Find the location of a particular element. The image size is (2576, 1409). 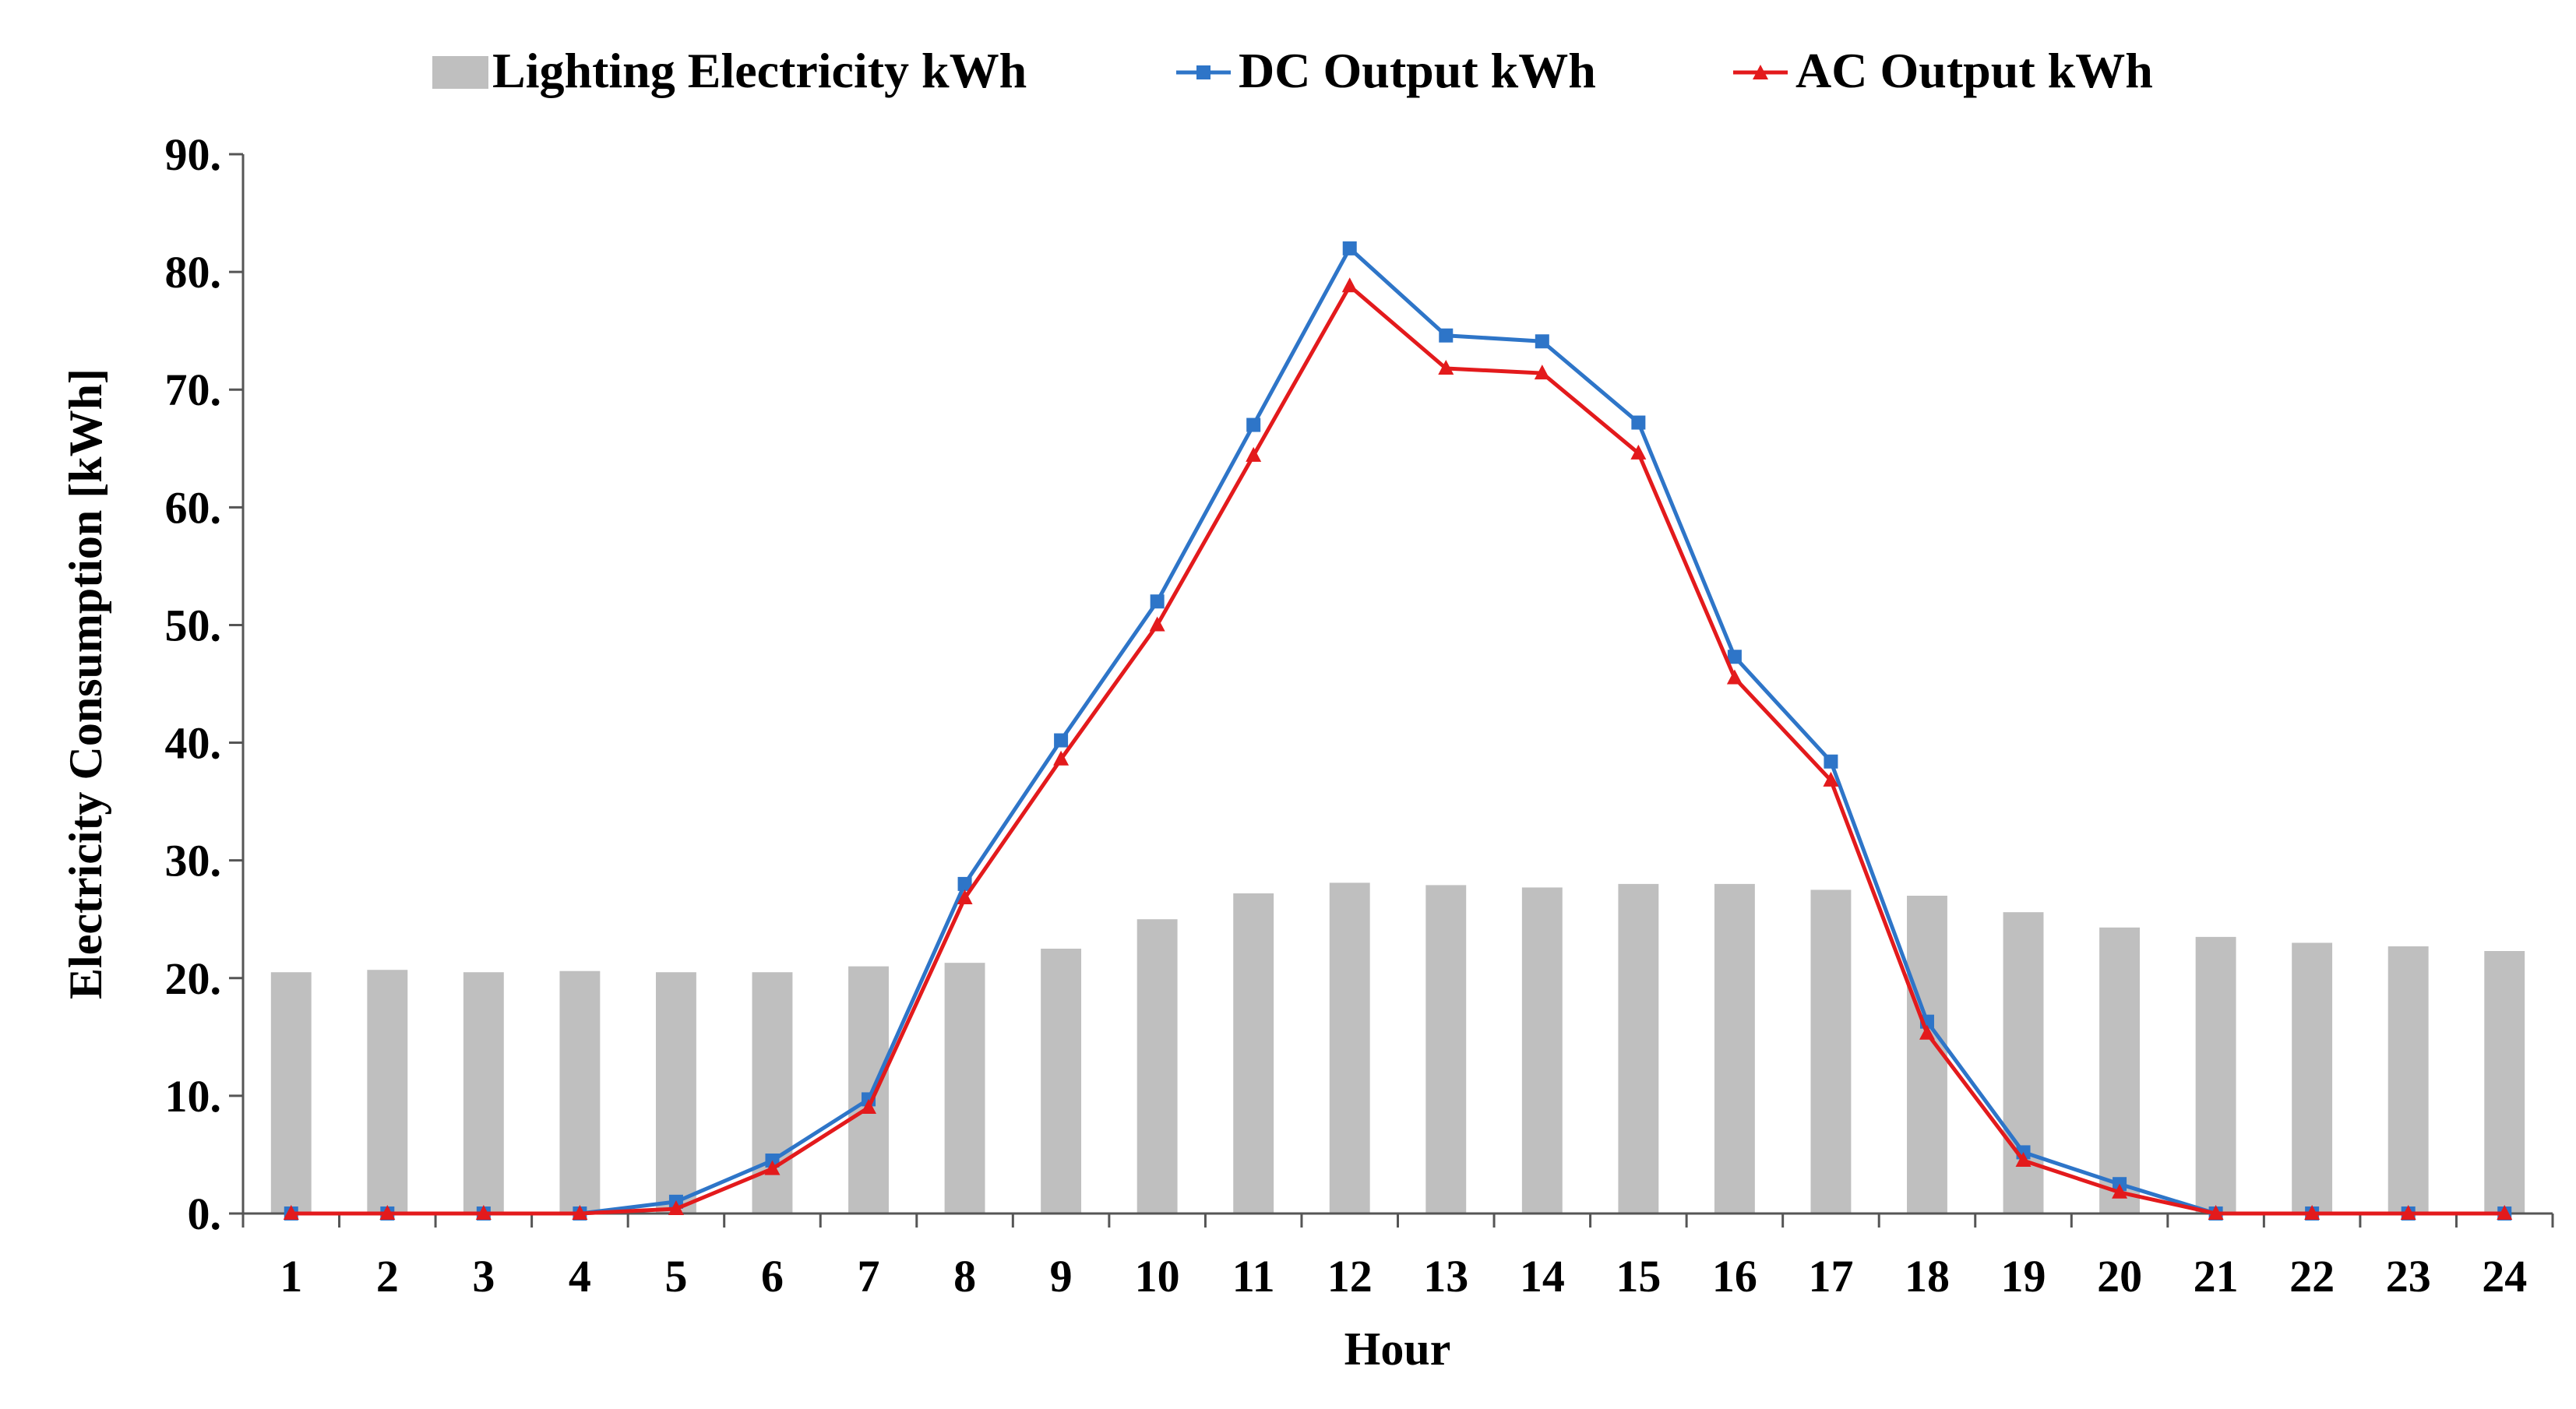

x-tick-label: 17 is located at coordinates (1830, 1276).